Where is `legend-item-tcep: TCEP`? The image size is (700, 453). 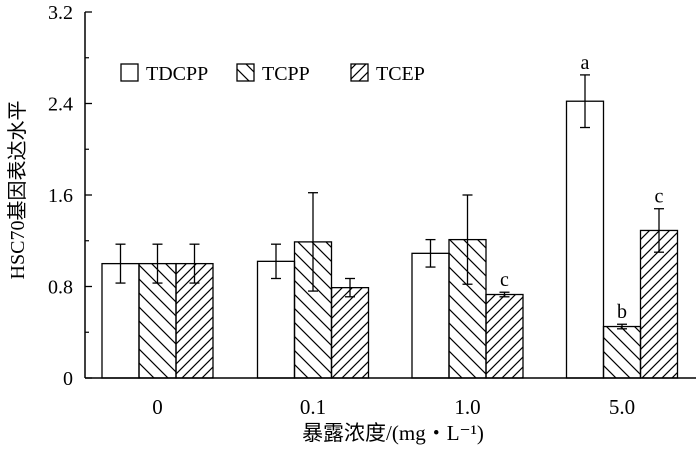 legend-item-tcep: TCEP is located at coordinates (387, 74).